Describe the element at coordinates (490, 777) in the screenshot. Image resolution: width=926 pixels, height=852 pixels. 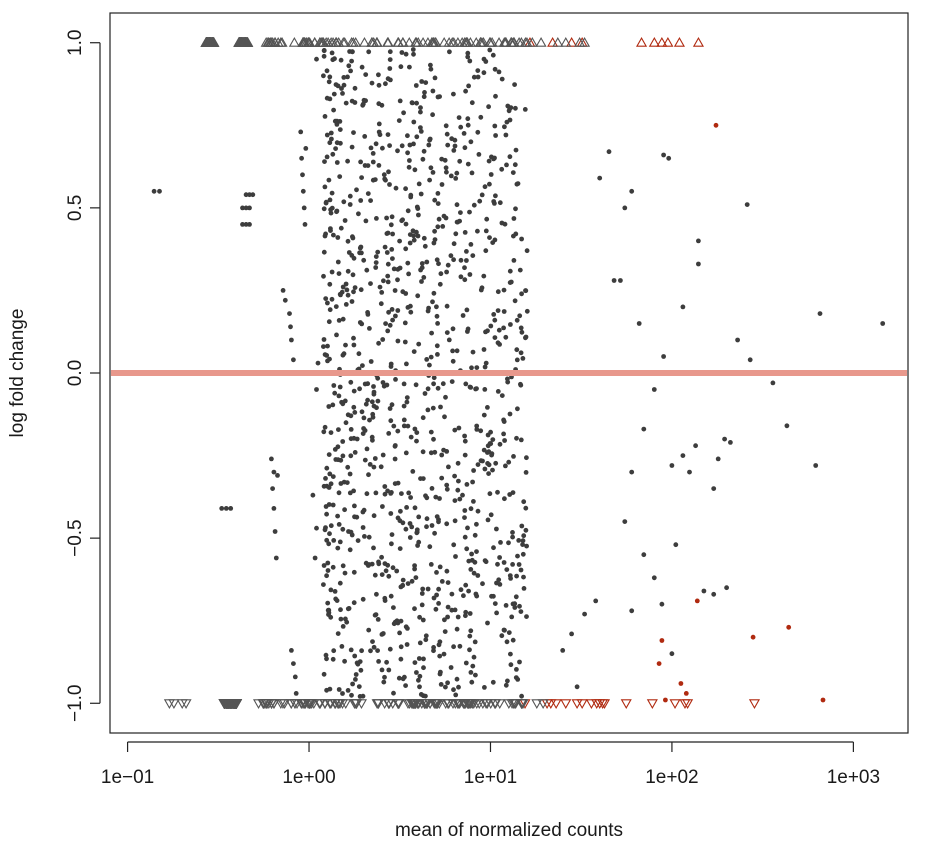
I see `x-tick-label: 1e+01` at that location.